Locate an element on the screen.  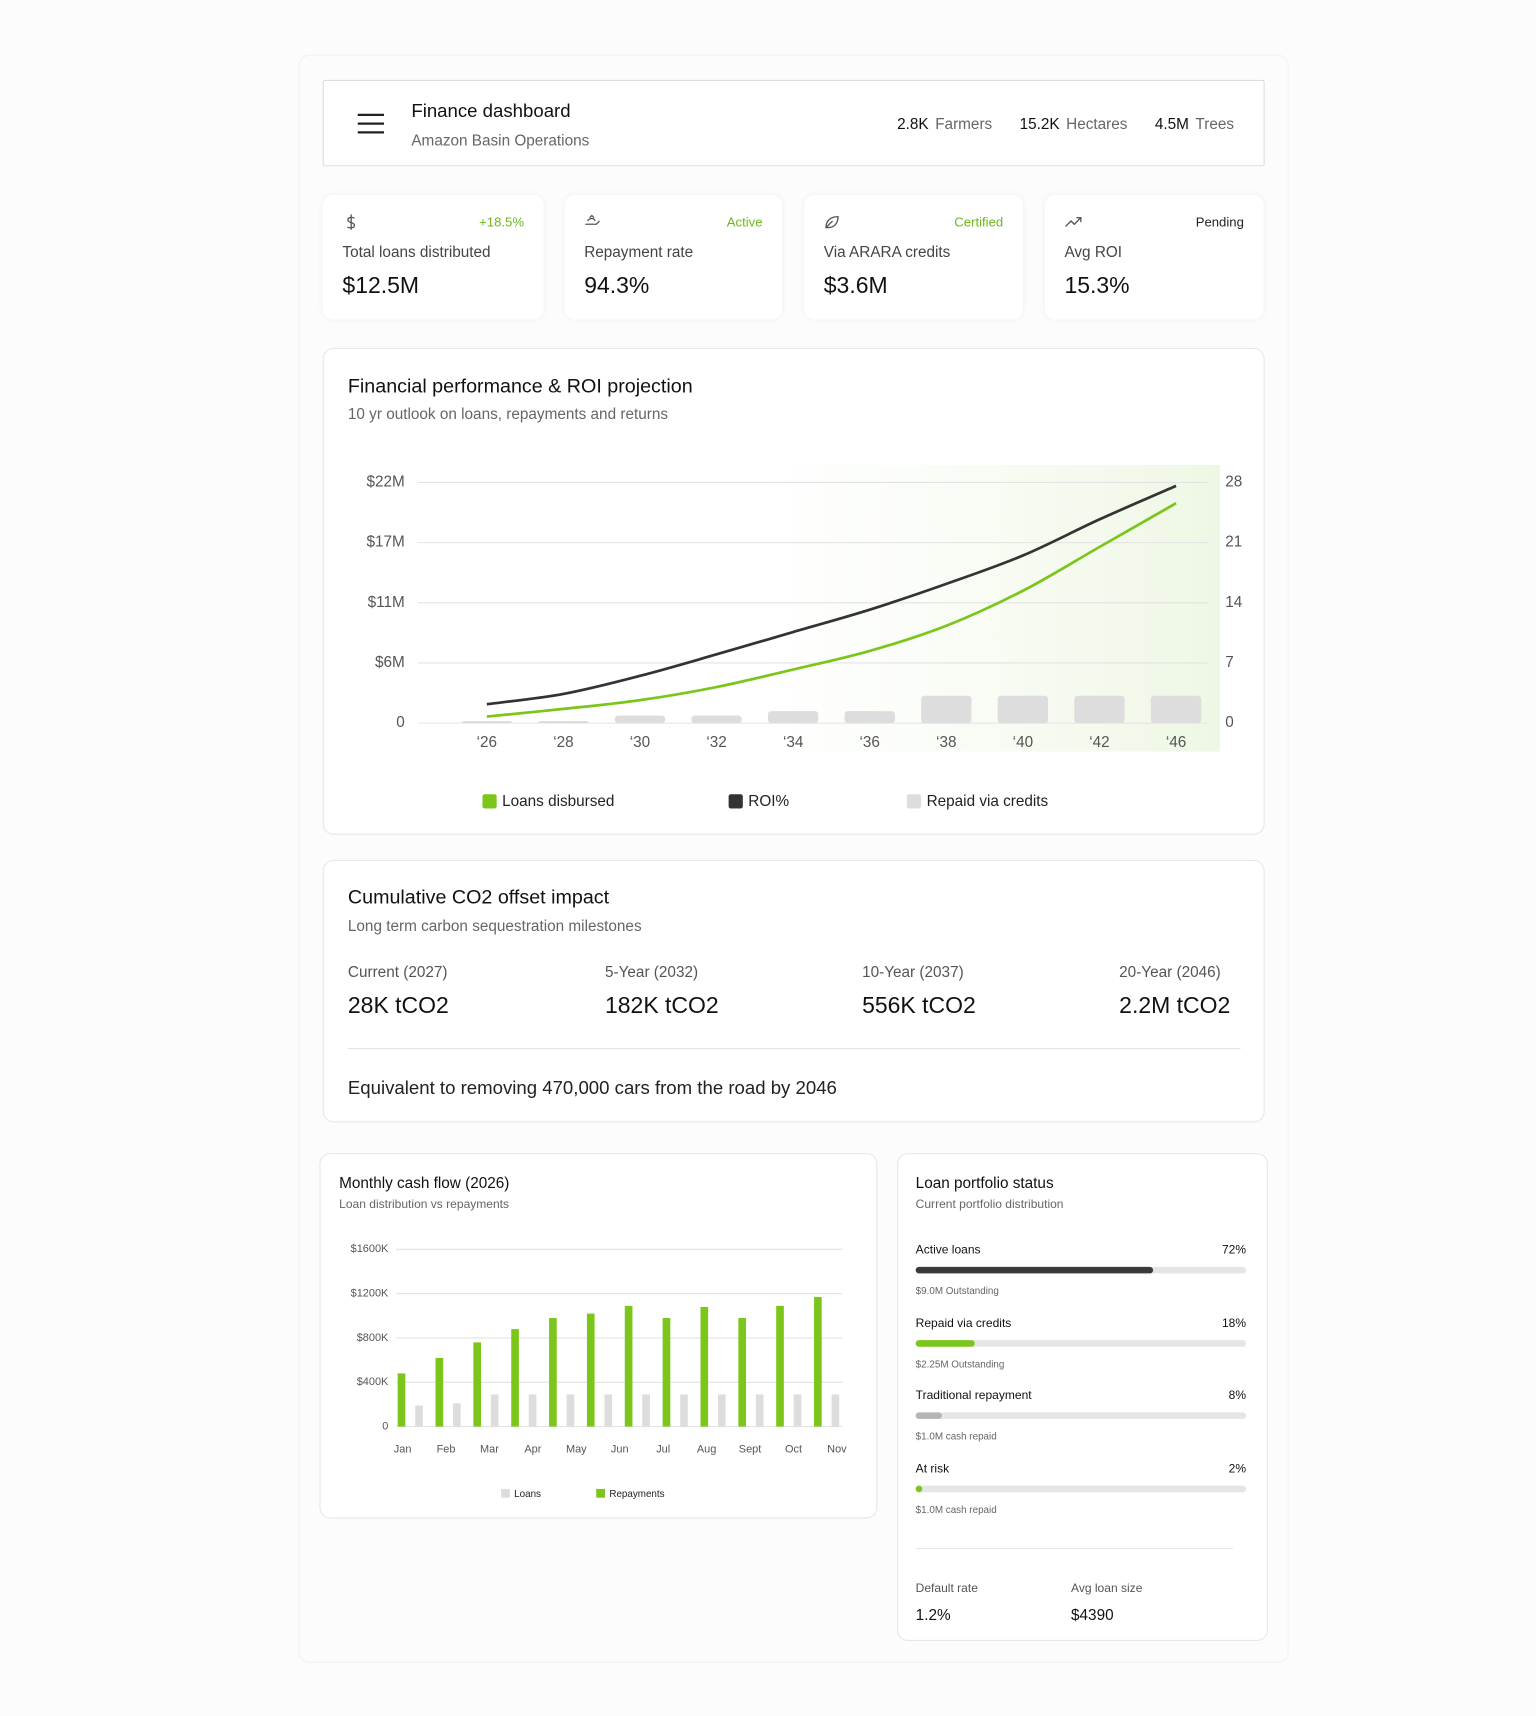
portfolio-title: Loan portfolio status is located at coordinates (984, 1182).